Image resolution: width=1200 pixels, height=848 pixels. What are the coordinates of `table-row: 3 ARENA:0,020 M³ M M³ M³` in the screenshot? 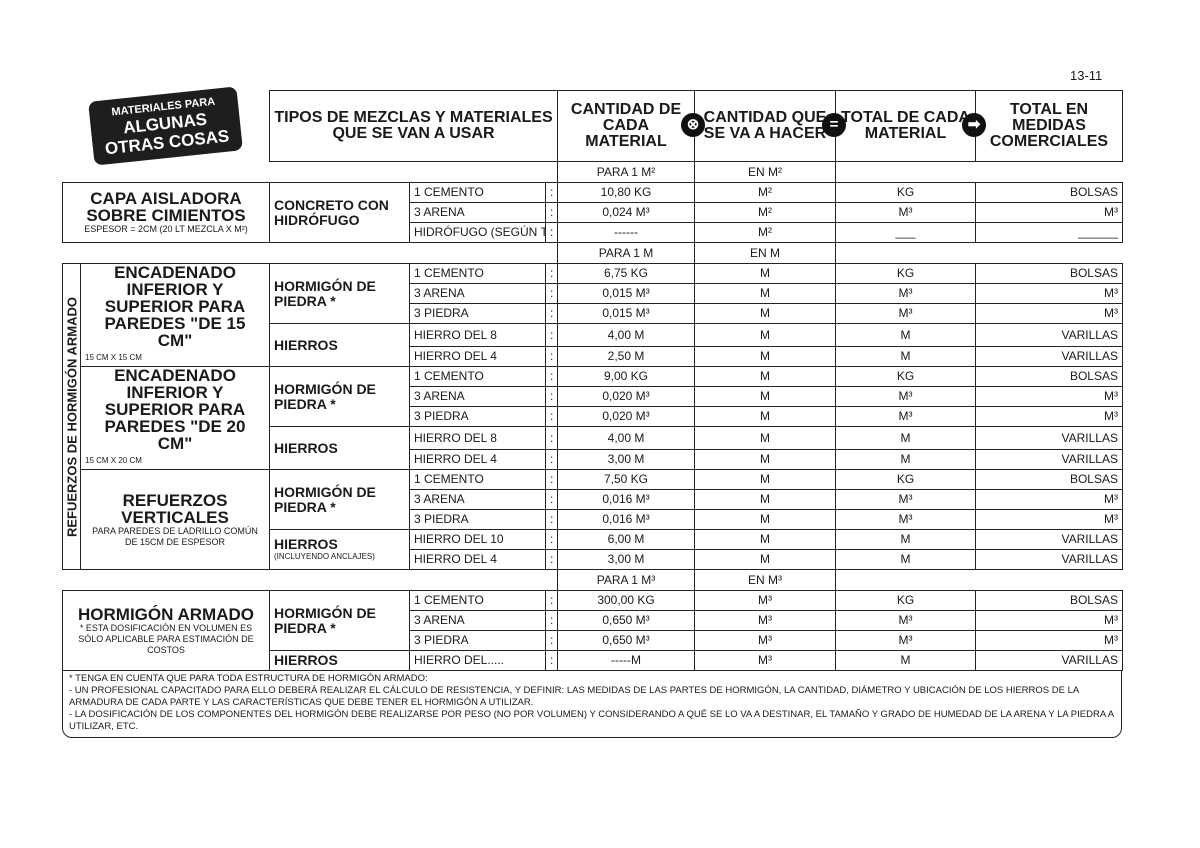 It's located at (593, 396).